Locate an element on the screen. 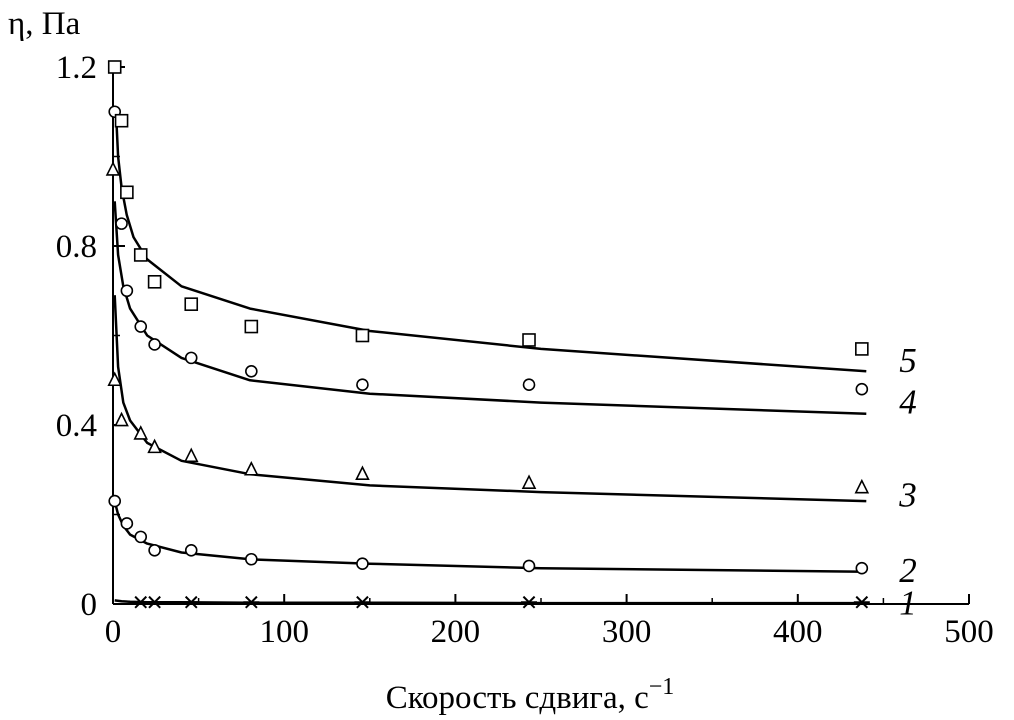 This screenshot has height=720, width=1014. x-tick-label: 100 is located at coordinates (284, 632).